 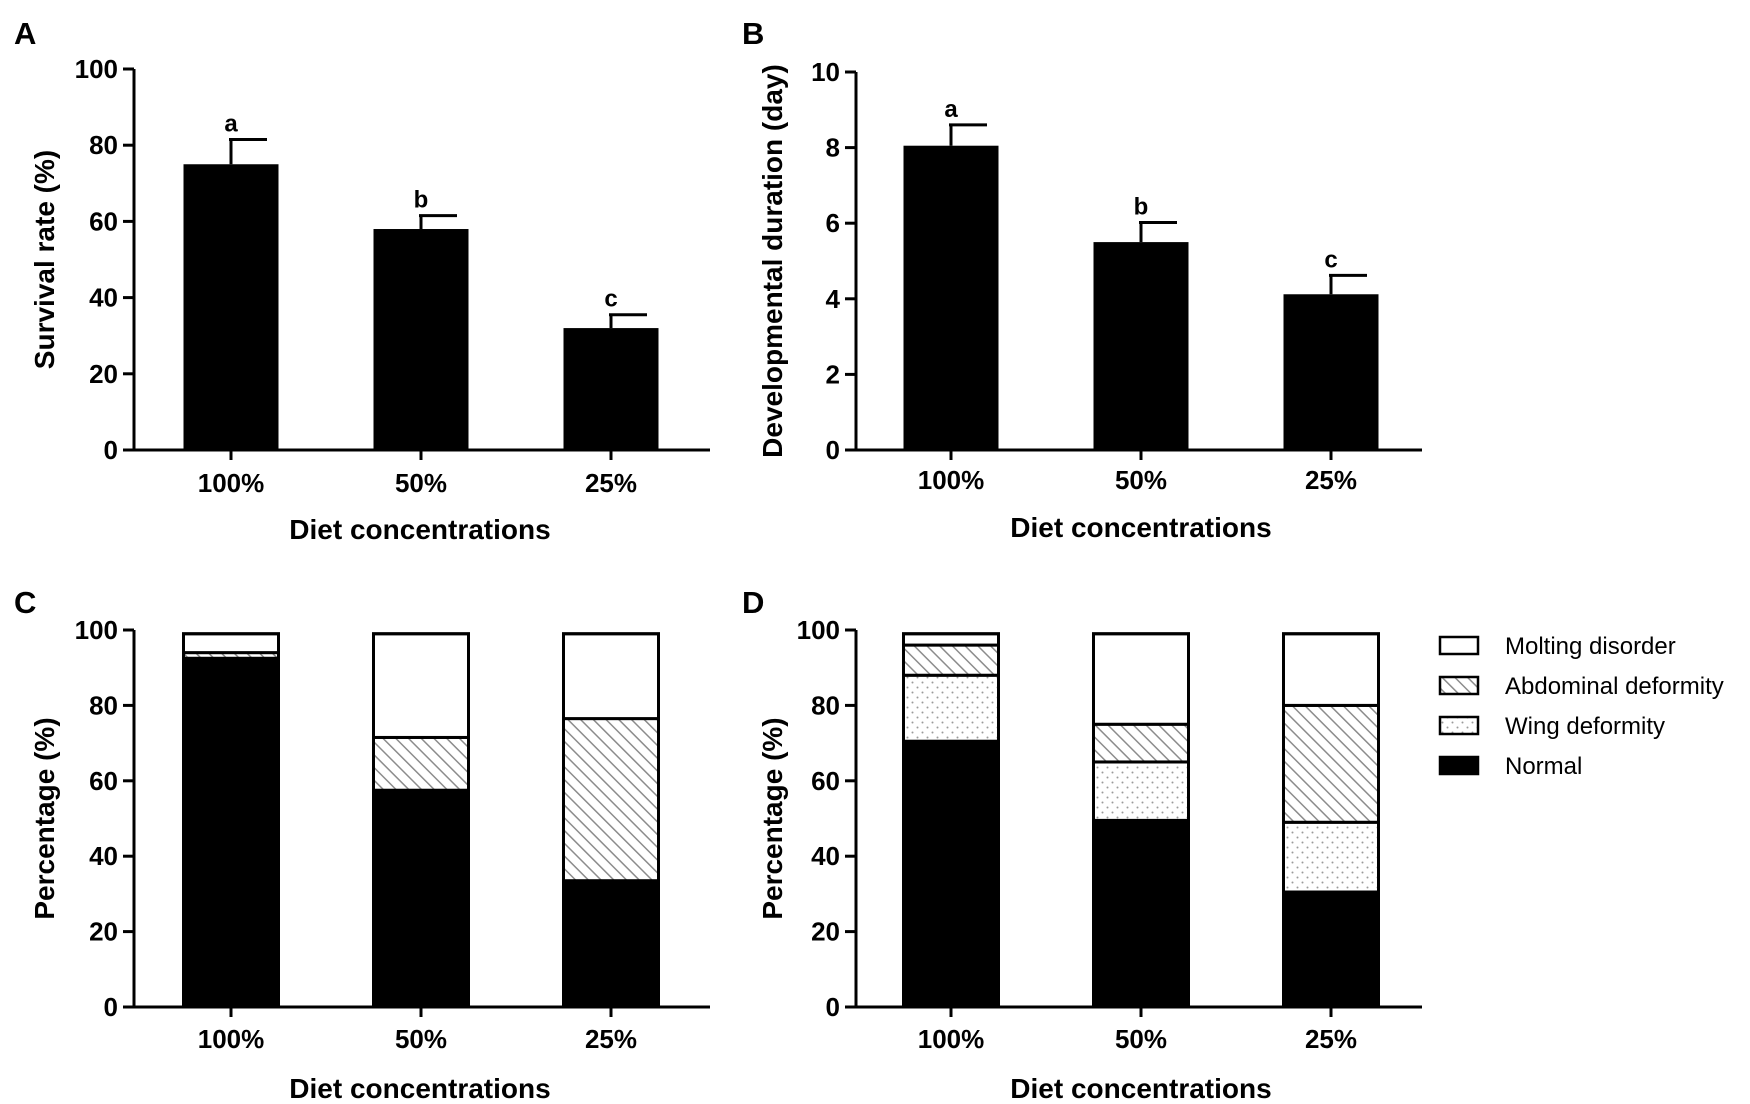 I want to click on x-tick-label-d-0: 100%, so click(x=951, y=1039).